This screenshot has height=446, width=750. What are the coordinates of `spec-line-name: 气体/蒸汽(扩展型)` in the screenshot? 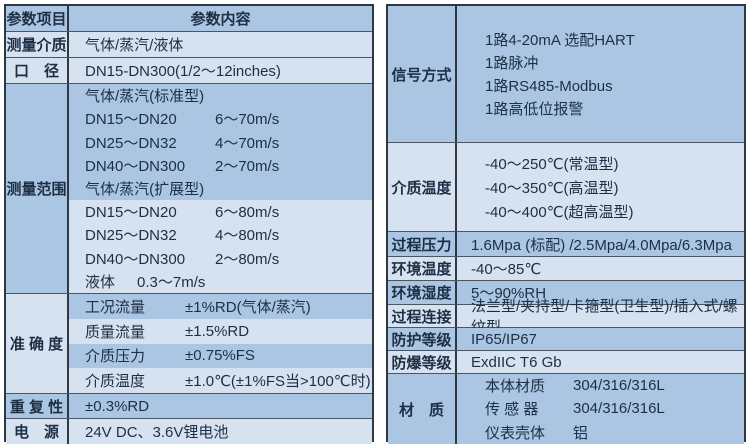 It's located at (145, 189).